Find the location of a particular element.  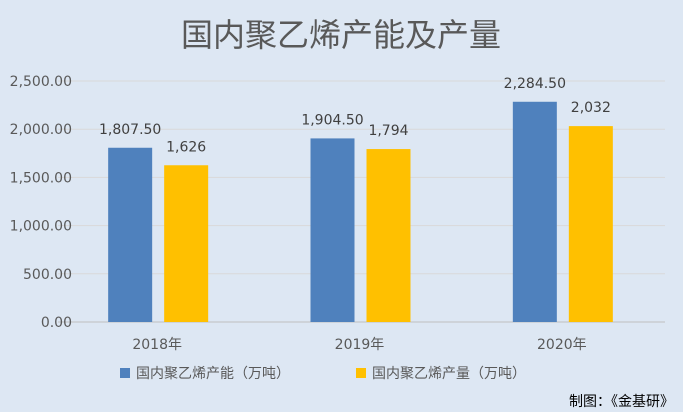

data-label: 1,626 is located at coordinates (186, 147).